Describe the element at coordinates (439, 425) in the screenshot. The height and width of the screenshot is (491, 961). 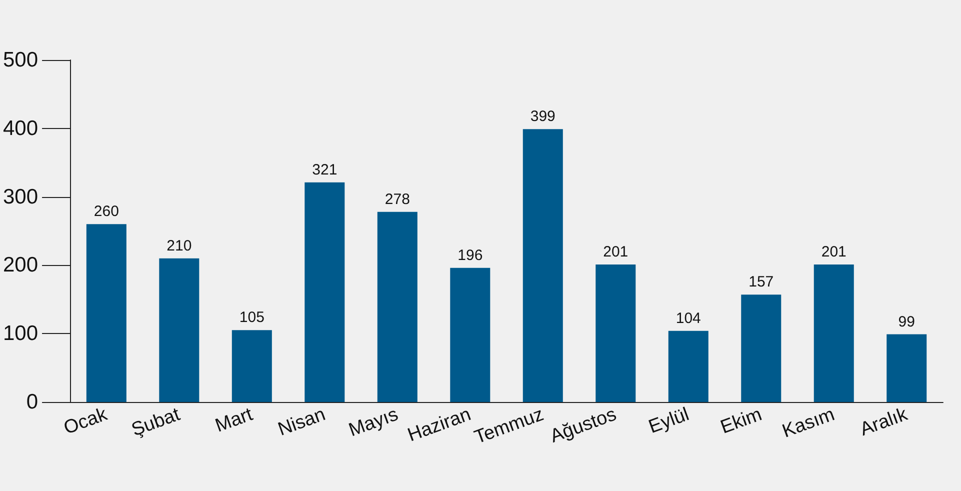
I see `x-tick-label: Haziran` at that location.